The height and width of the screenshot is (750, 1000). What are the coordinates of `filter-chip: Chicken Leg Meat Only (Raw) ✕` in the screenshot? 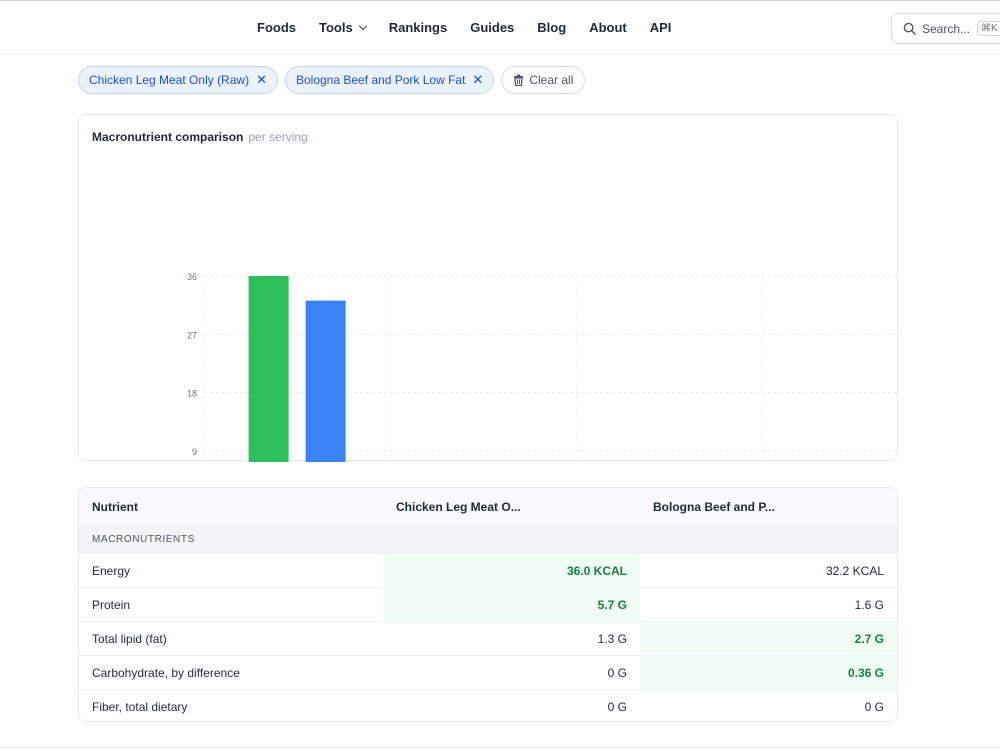 It's located at (178, 80).